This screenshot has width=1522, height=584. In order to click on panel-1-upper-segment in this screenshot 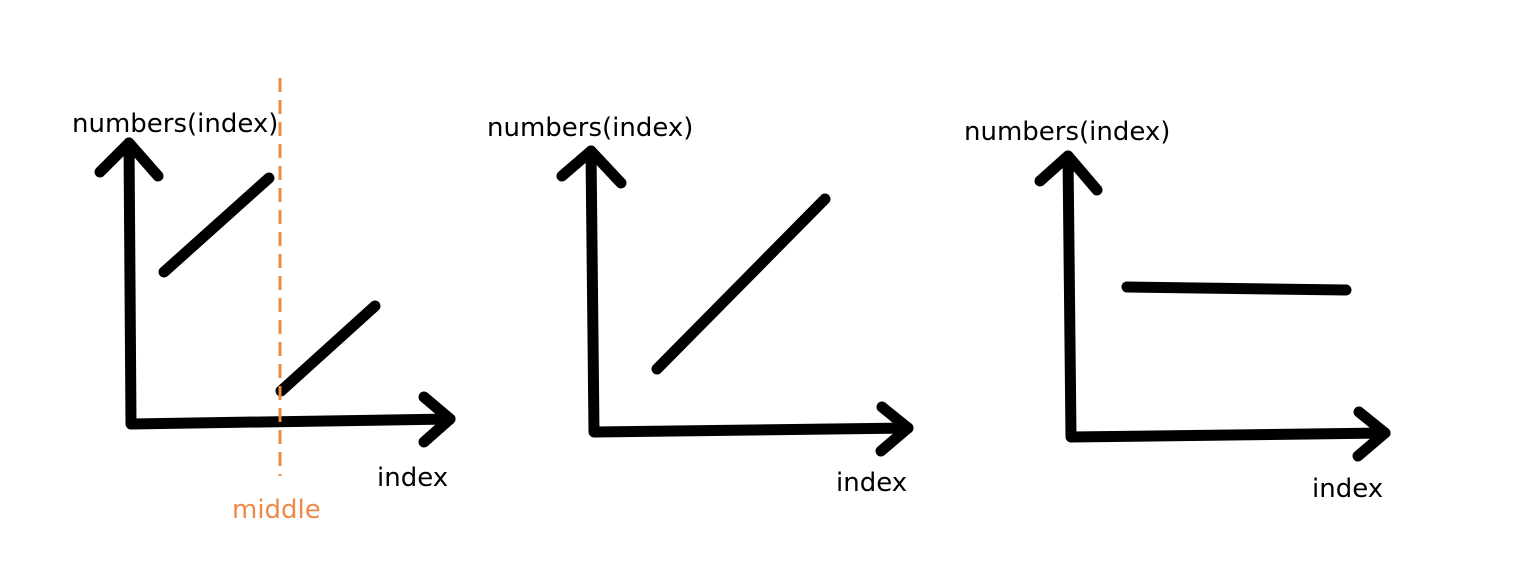, I will do `click(216, 225)`.